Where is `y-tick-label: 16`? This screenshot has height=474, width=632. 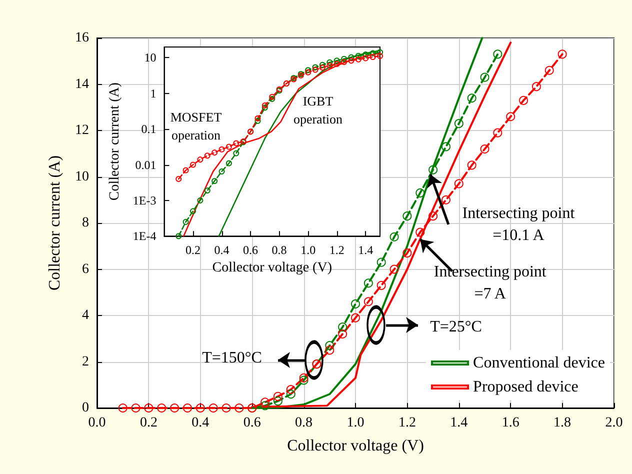 y-tick-label: 16 is located at coordinates (82, 38).